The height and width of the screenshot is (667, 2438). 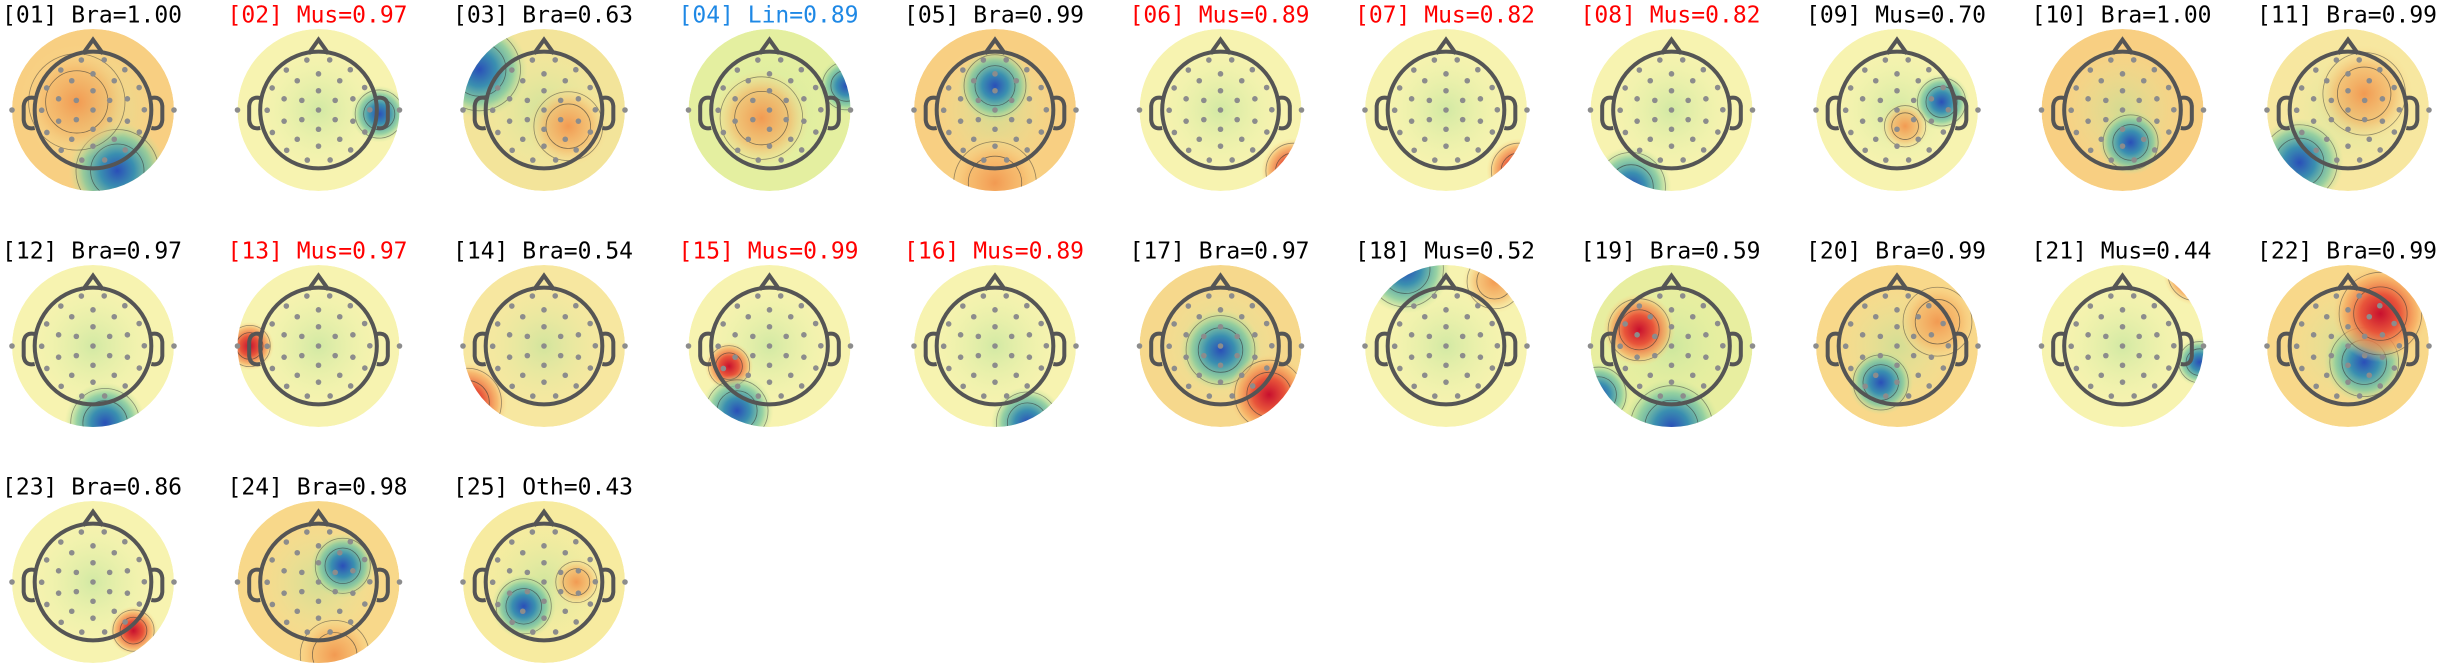 What do you see at coordinates (1446, 110) in the screenshot?
I see `topomap` at bounding box center [1446, 110].